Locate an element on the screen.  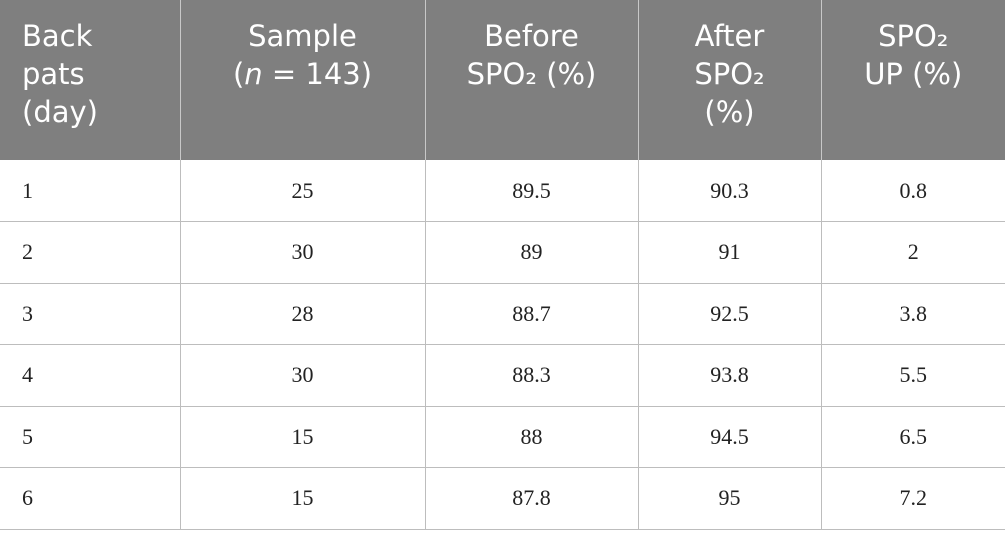
table-cell: 25 is located at coordinates (303, 191).